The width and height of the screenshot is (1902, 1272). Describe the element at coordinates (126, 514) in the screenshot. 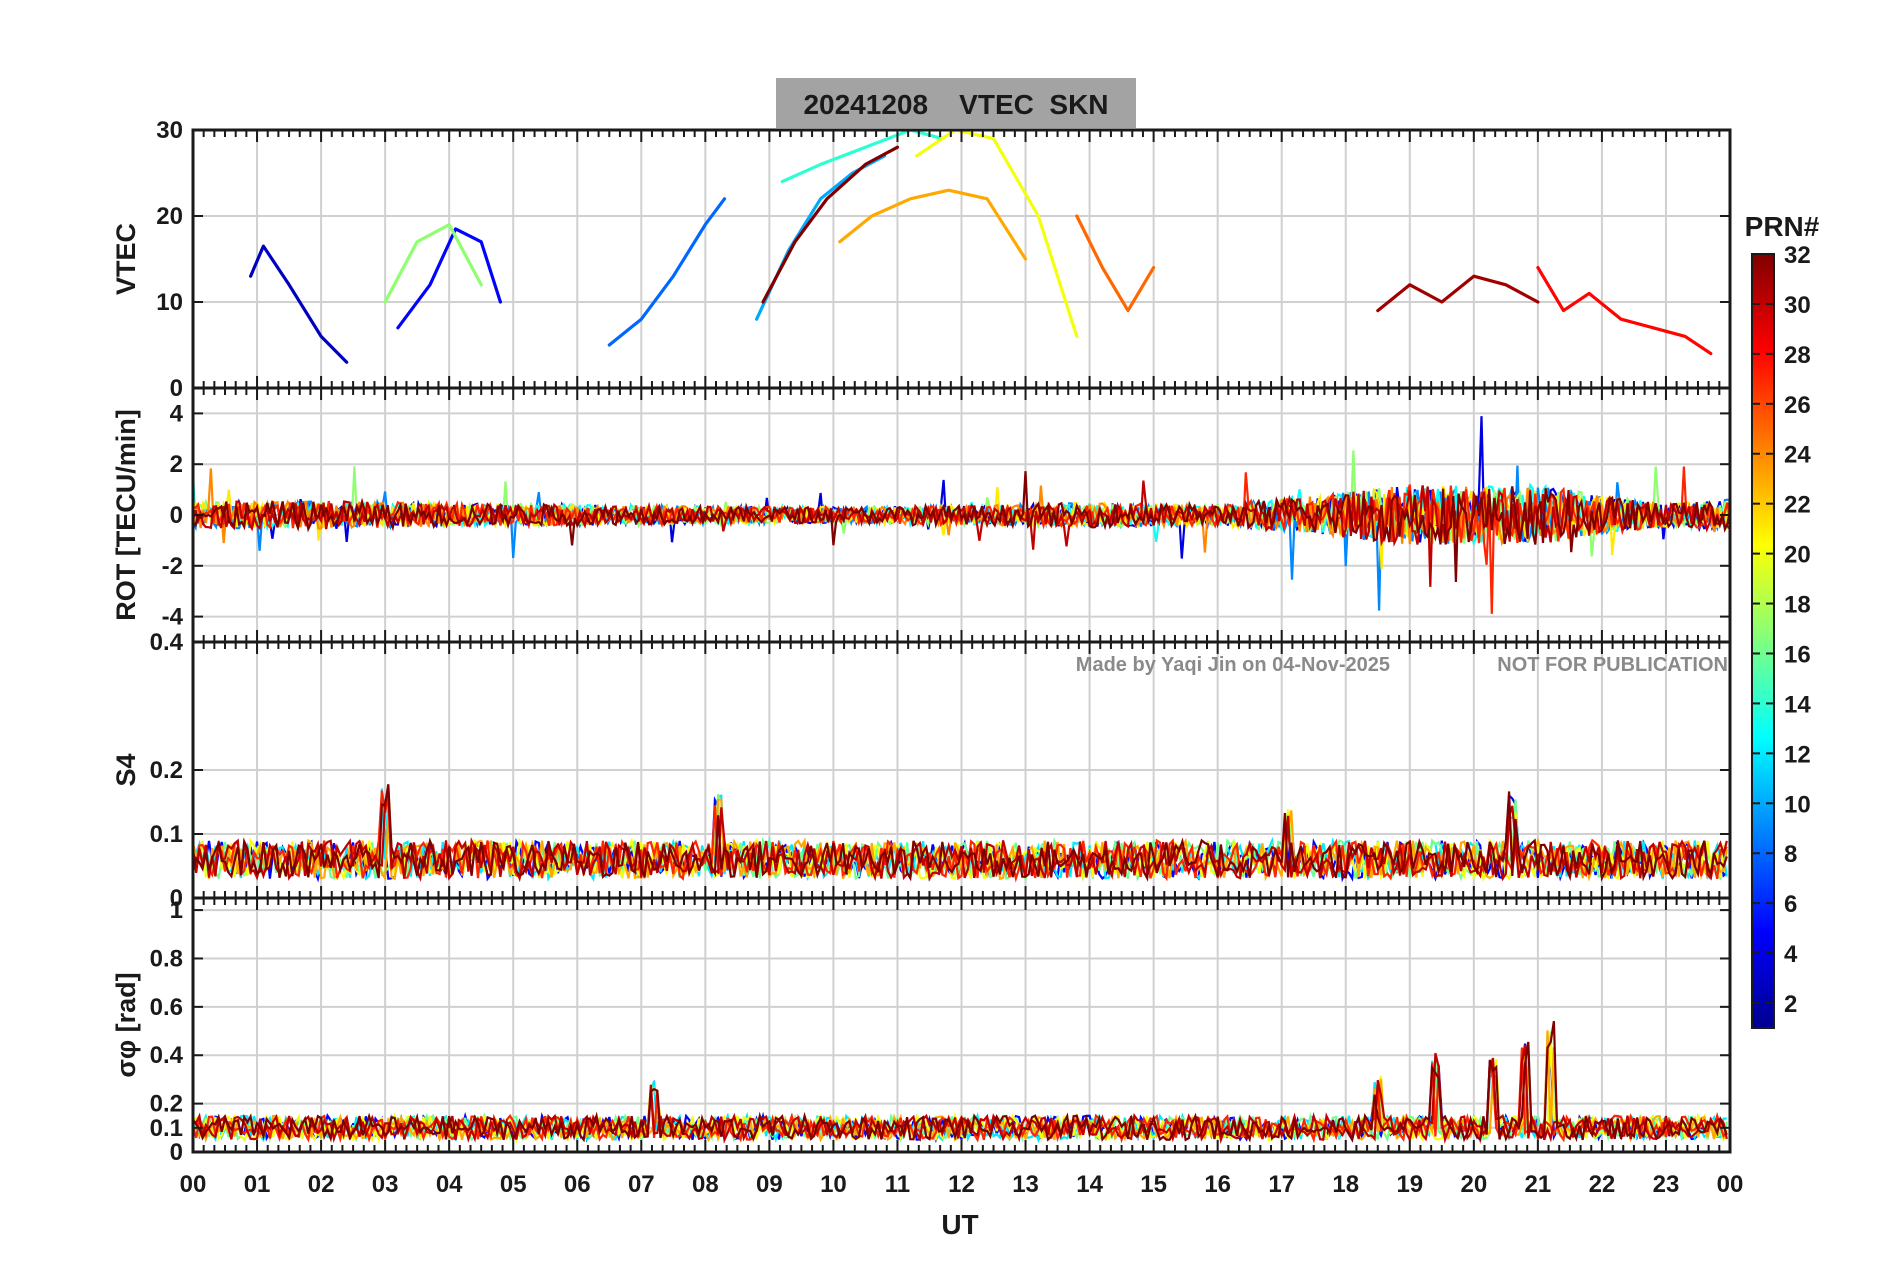

I see `y-axis-label-rot: ROT [TECU/min]` at that location.